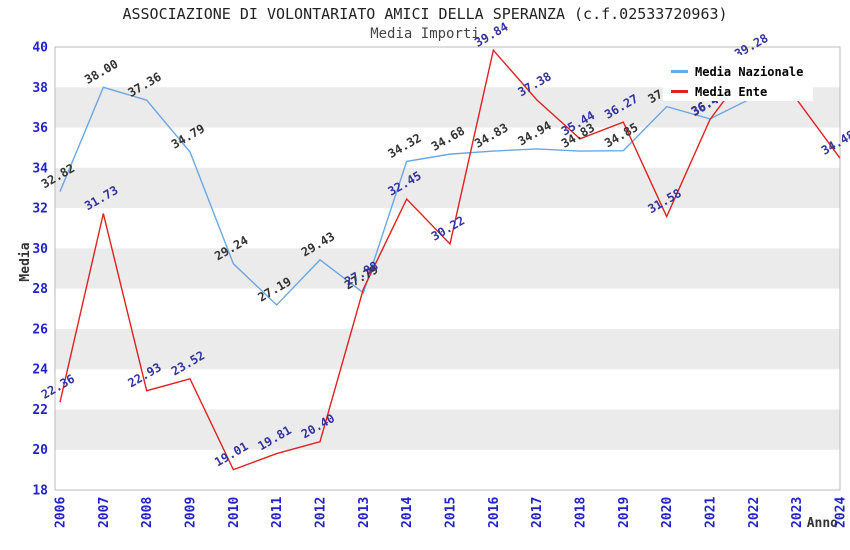 The image size is (850, 550). Describe the element at coordinates (448, 228) in the screenshot. I see `data-label-ente-2015: 30.22` at that location.